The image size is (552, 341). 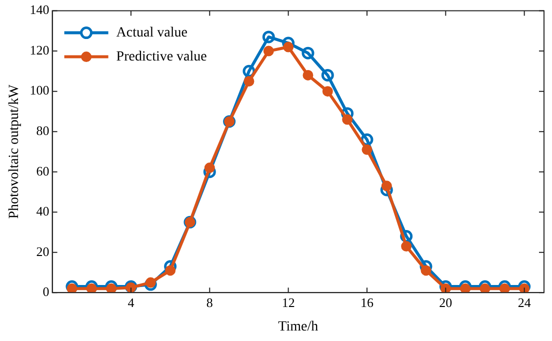 What do you see at coordinates (445, 302) in the screenshot?
I see `x-tick-label: 20` at bounding box center [445, 302].